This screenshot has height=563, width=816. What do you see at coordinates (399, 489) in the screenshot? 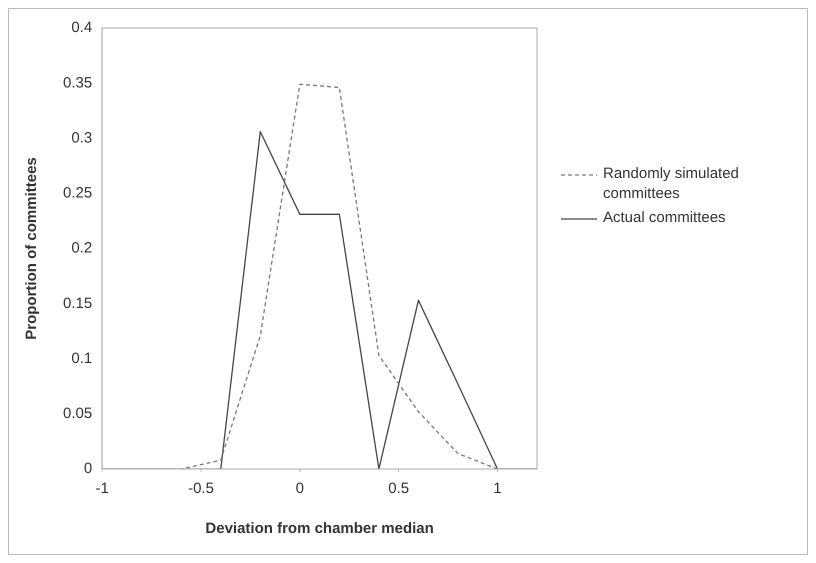
I see `x-tick-label: 0.5` at bounding box center [399, 489].